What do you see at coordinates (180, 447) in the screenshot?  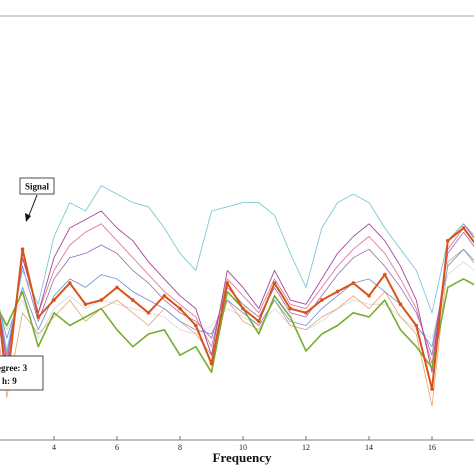 I see `x-tick-label: 8` at bounding box center [180, 447].